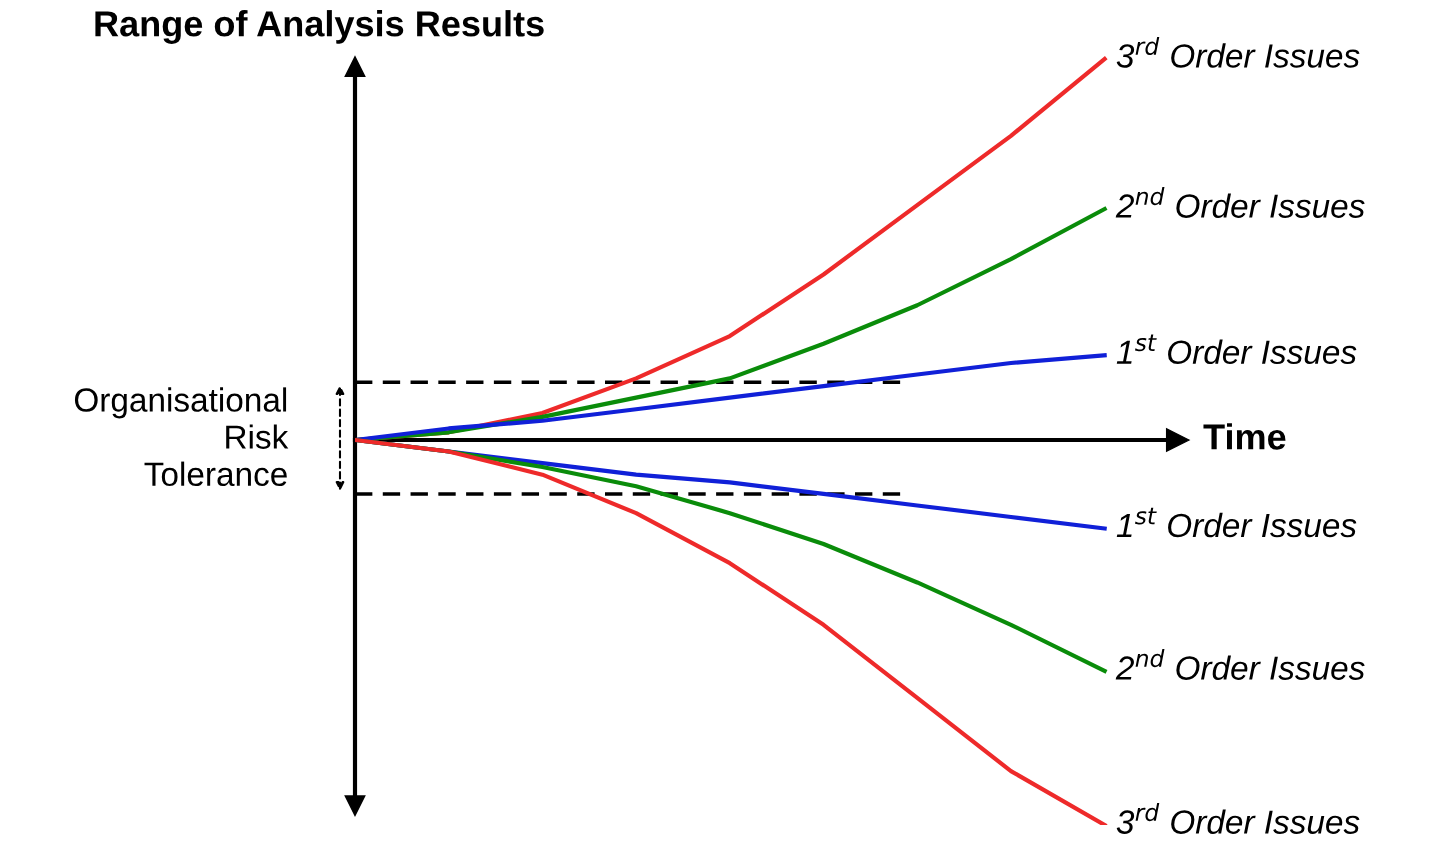 This screenshot has height=842, width=1449. I want to click on chart-title: Range of Analysis Results, so click(319, 27).